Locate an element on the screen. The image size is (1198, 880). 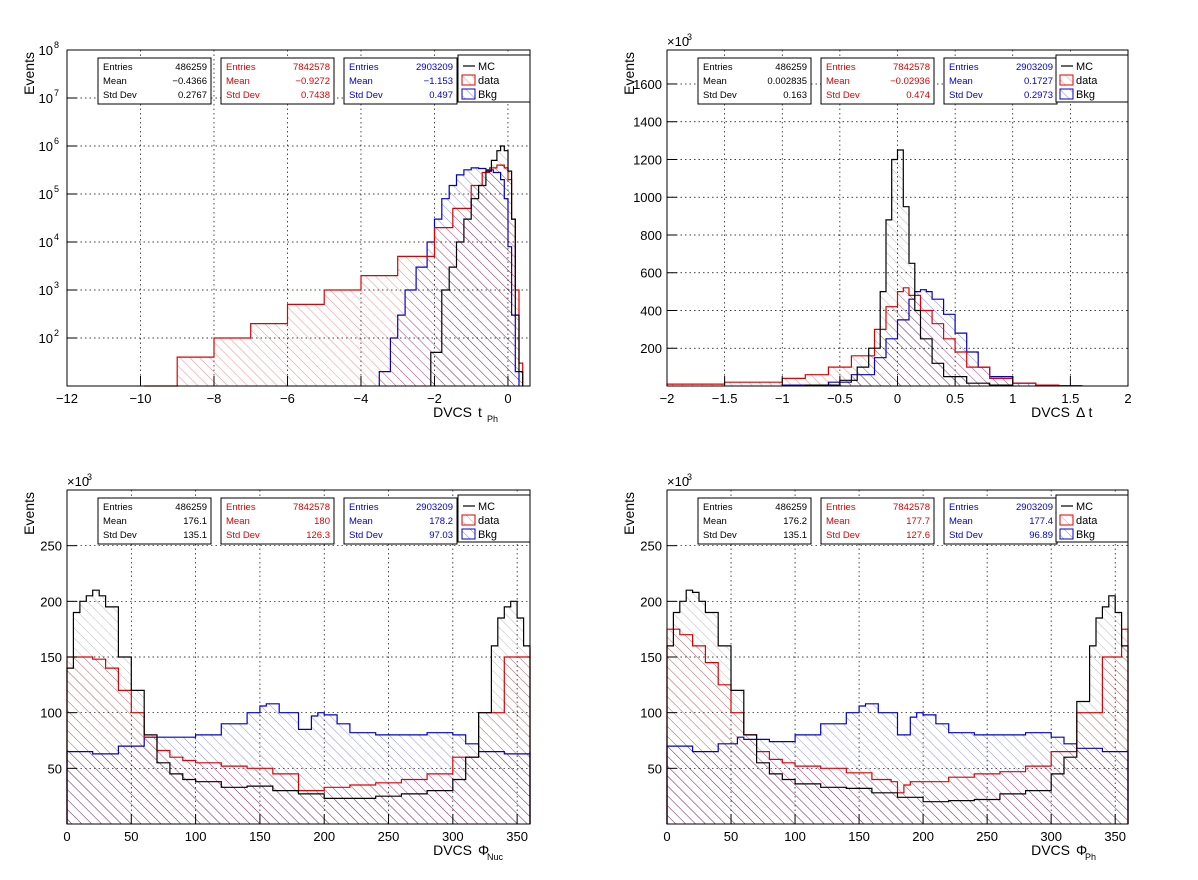
stats-mean-value: 177.4 is located at coordinates (1041, 521).